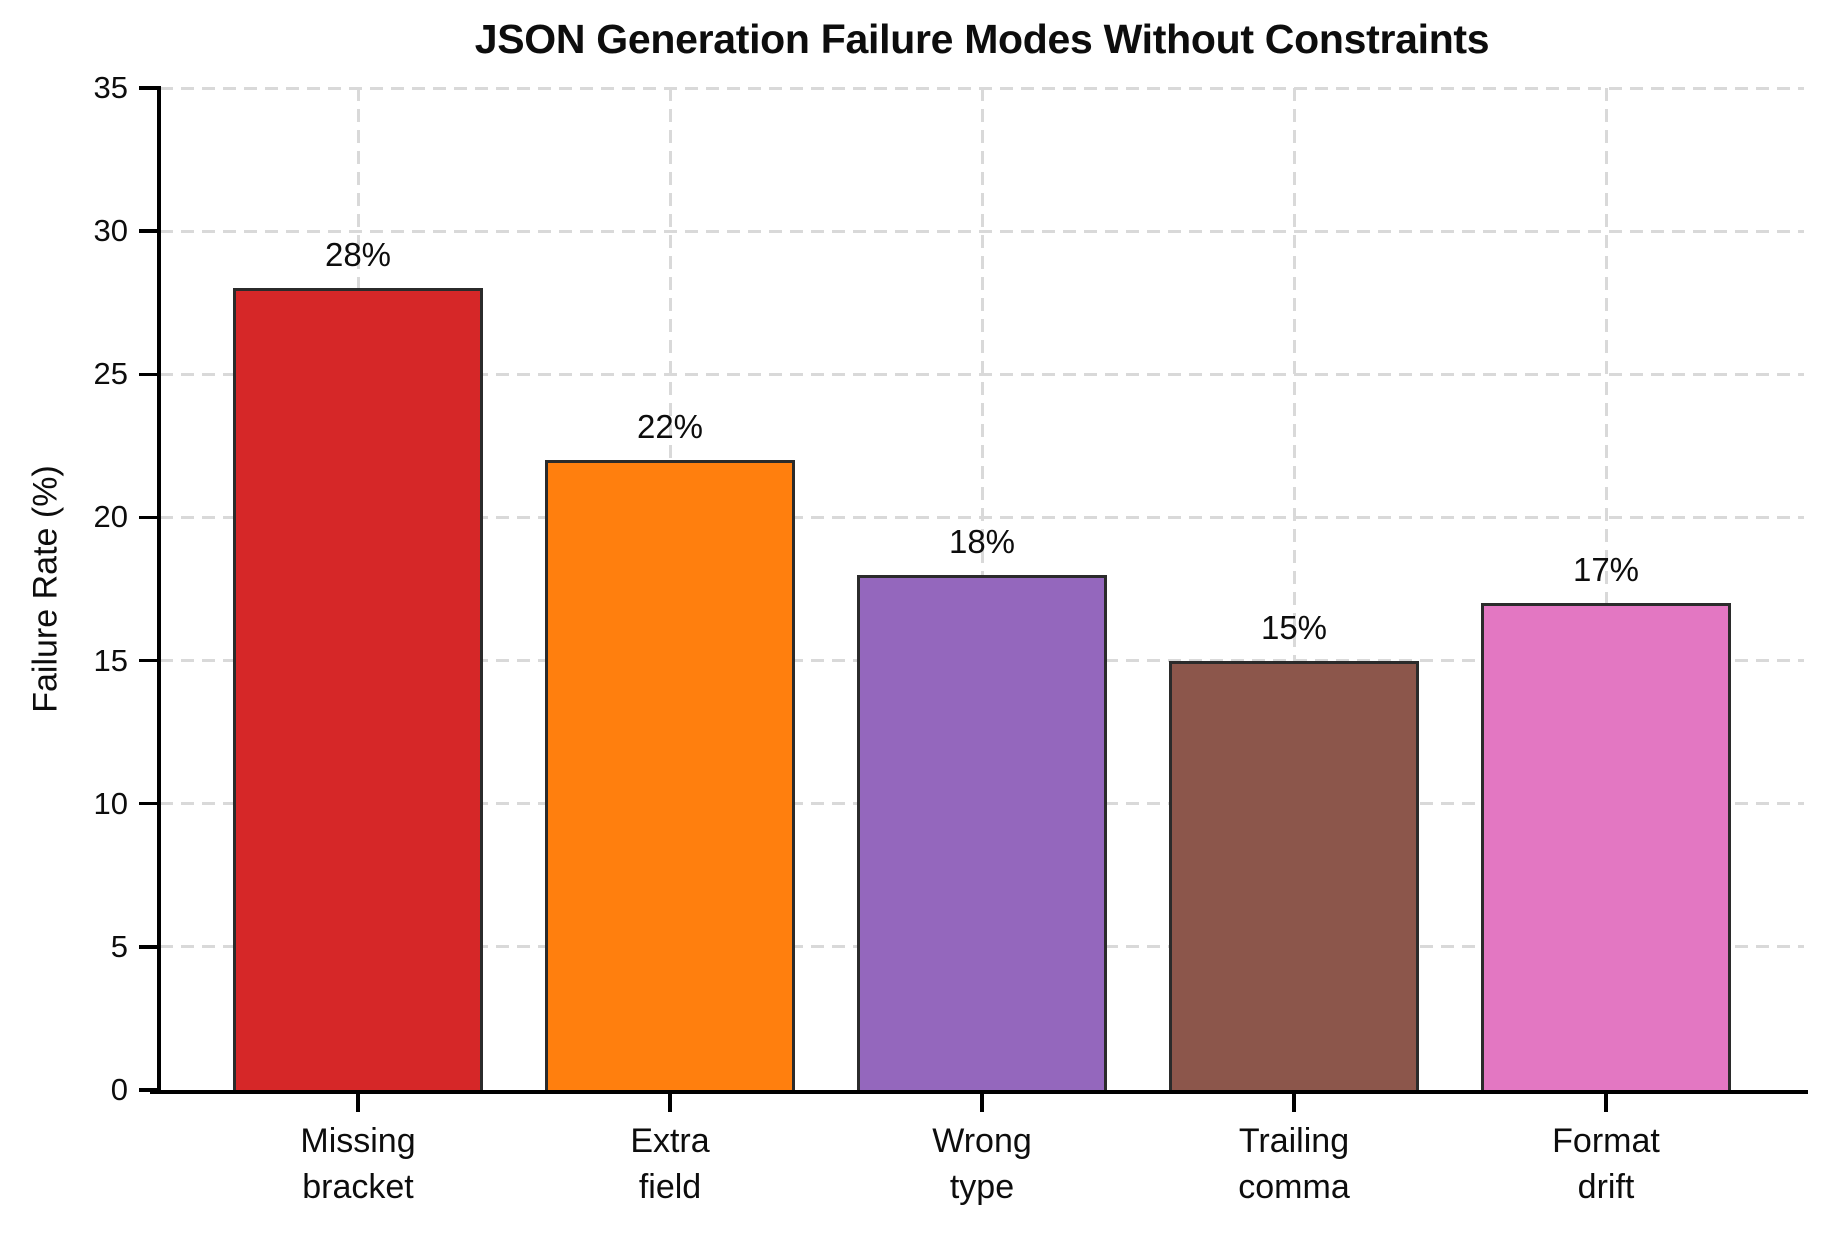 The image size is (1834, 1234). Describe the element at coordinates (1606, 1164) in the screenshot. I see `x-tick-label-format-drift: Format drift` at that location.